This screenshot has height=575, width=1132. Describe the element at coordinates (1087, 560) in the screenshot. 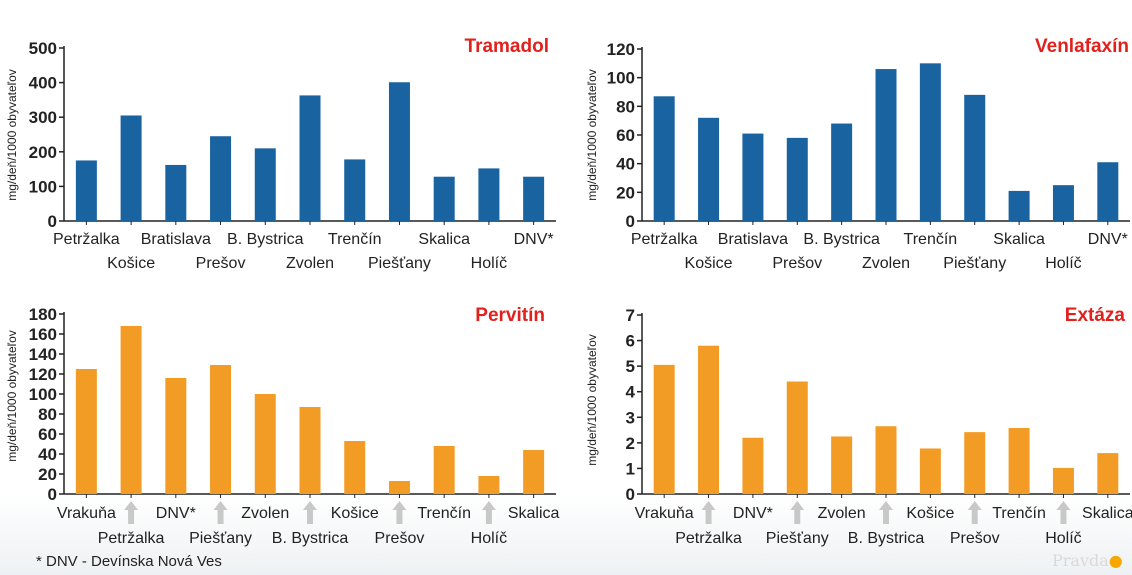

I see `watermark-logo: Pravda●` at that location.